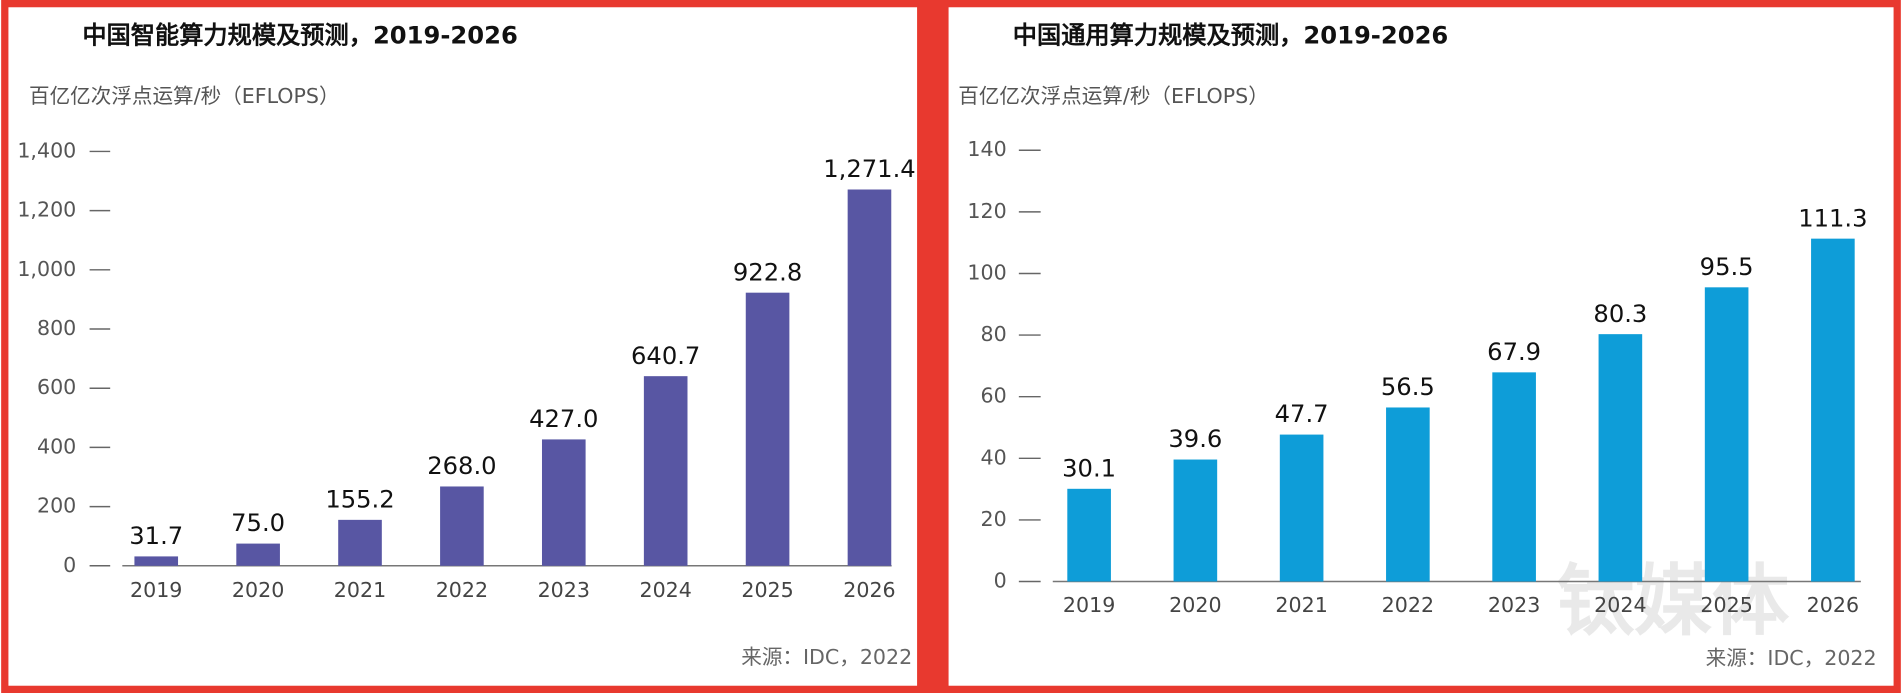 This screenshot has width=1902, height=697. Describe the element at coordinates (994, 334) in the screenshot. I see `y-tick-label: 80` at that location.